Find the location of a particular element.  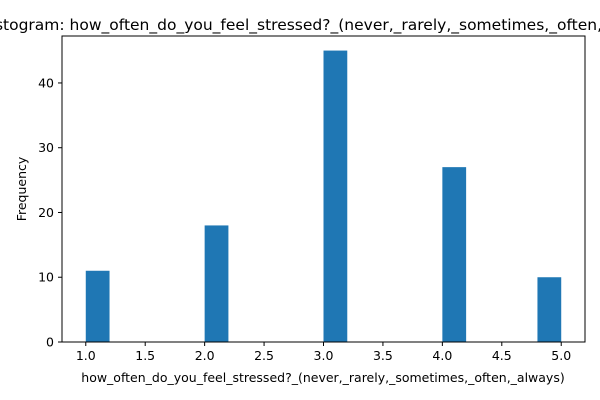

y-axis-ticks: 0 10 20 30 40 is located at coordinates (50, 212).